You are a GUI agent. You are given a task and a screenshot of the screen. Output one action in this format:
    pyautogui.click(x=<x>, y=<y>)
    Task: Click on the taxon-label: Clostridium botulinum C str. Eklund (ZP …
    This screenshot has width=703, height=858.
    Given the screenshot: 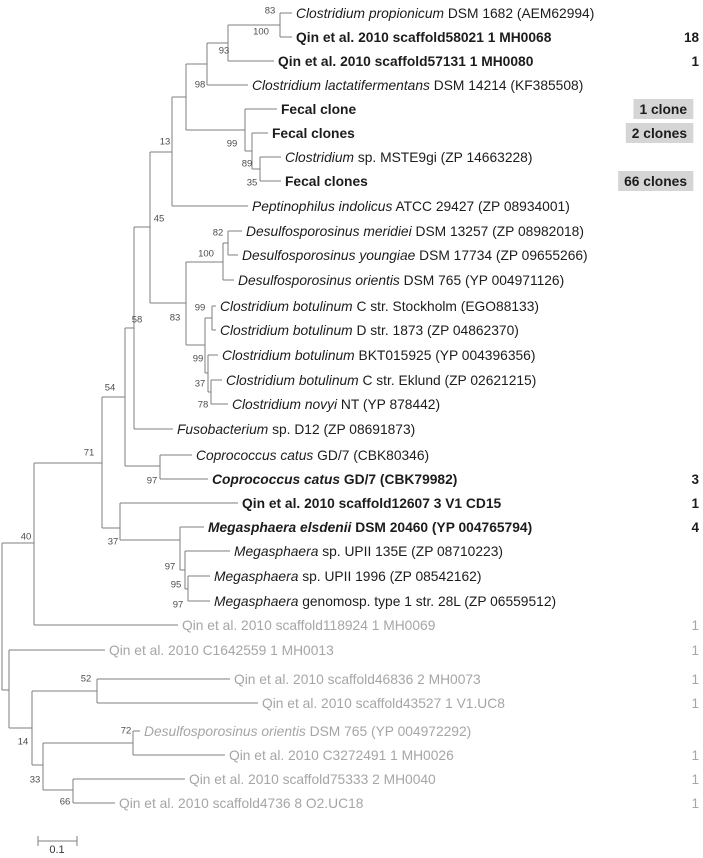 What is the action you would take?
    pyautogui.click(x=381, y=380)
    